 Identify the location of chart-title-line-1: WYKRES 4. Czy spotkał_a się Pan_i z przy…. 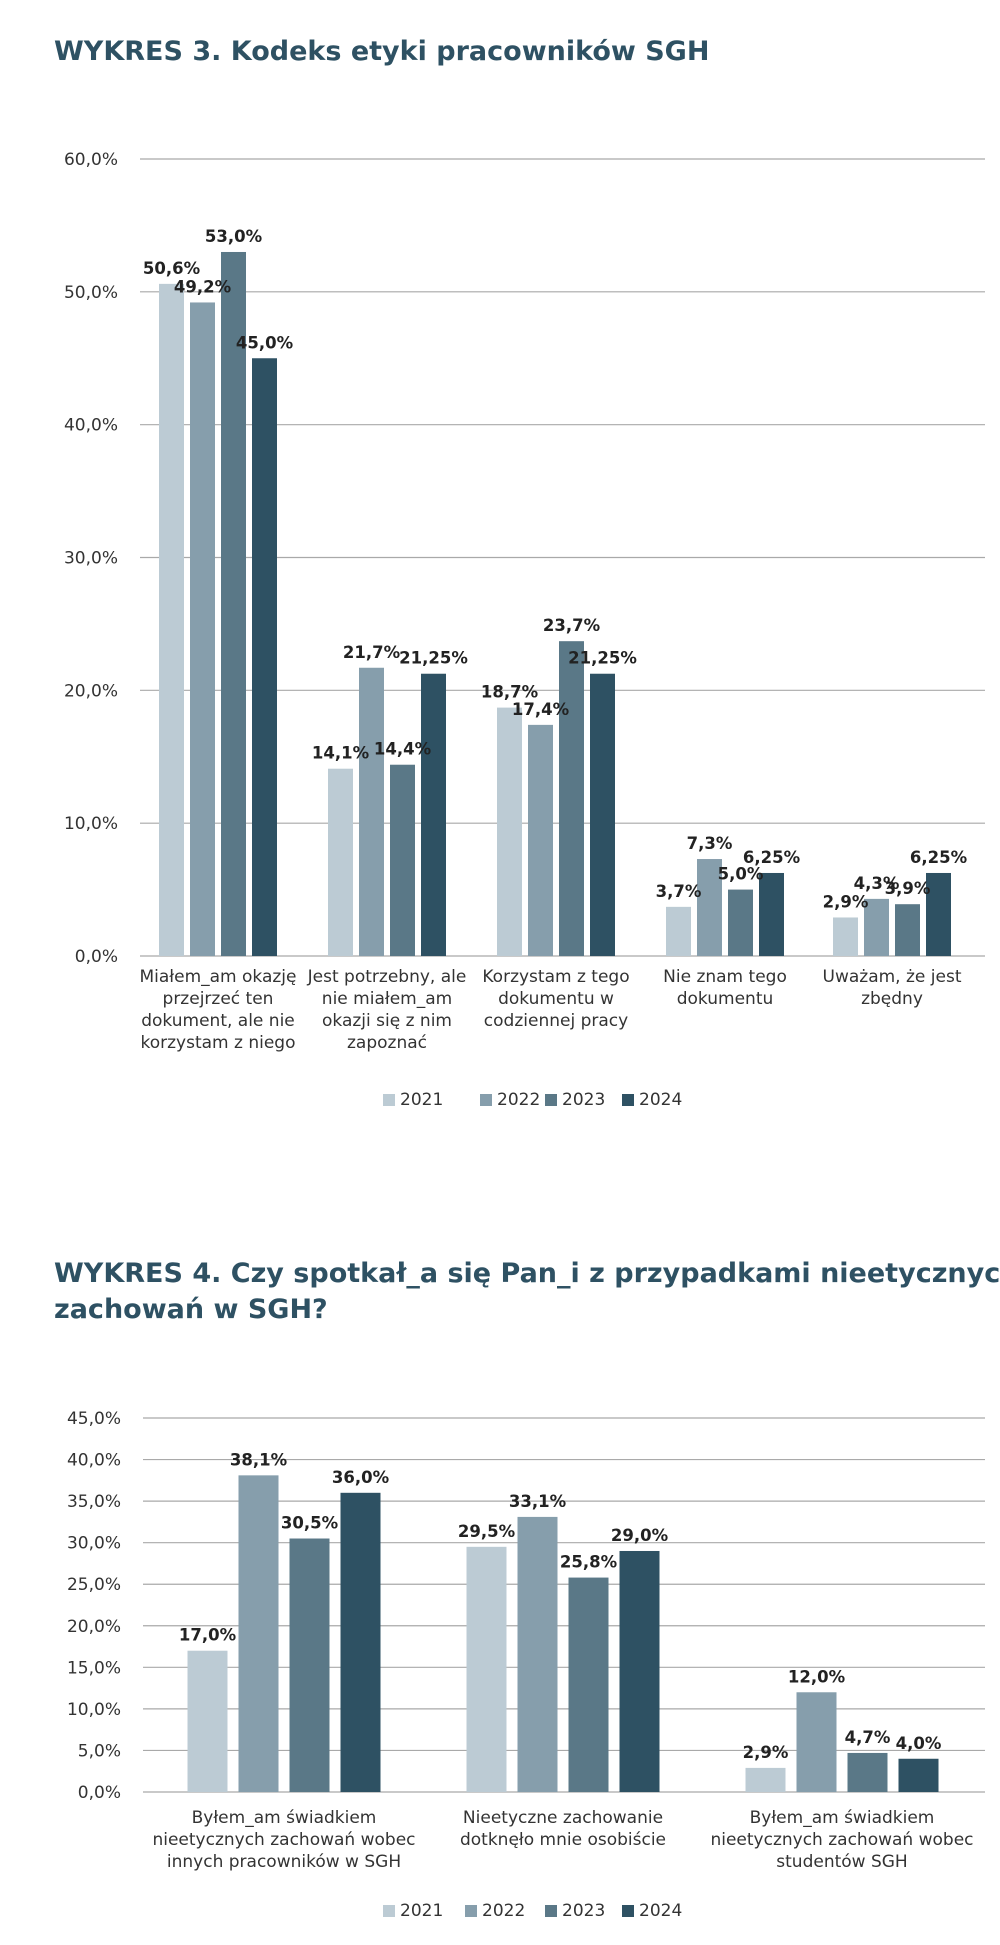
(527, 1273).